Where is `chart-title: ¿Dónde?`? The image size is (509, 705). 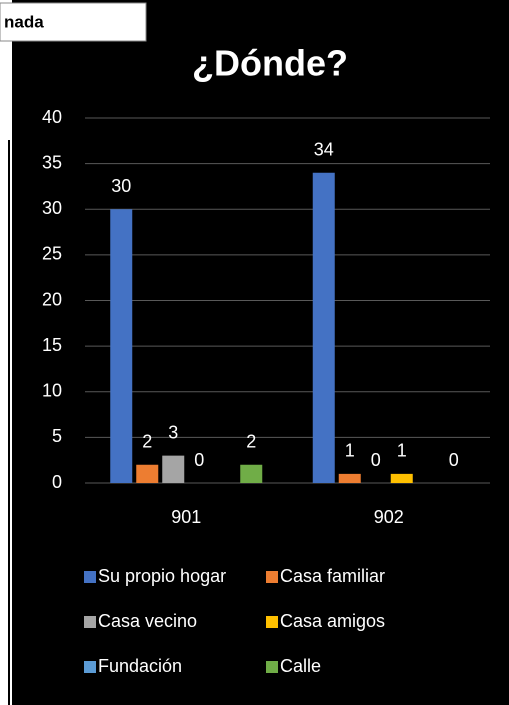
chart-title: ¿Dónde? is located at coordinates (270, 63).